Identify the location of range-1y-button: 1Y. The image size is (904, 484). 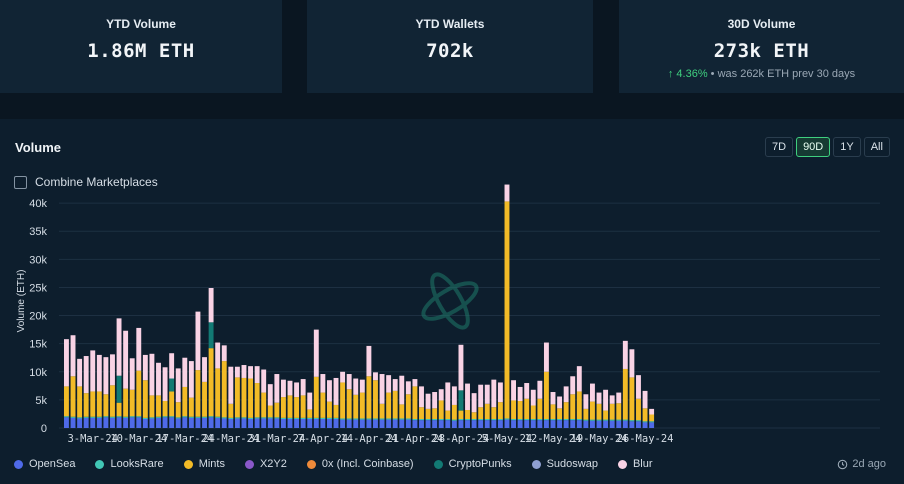
(847, 147).